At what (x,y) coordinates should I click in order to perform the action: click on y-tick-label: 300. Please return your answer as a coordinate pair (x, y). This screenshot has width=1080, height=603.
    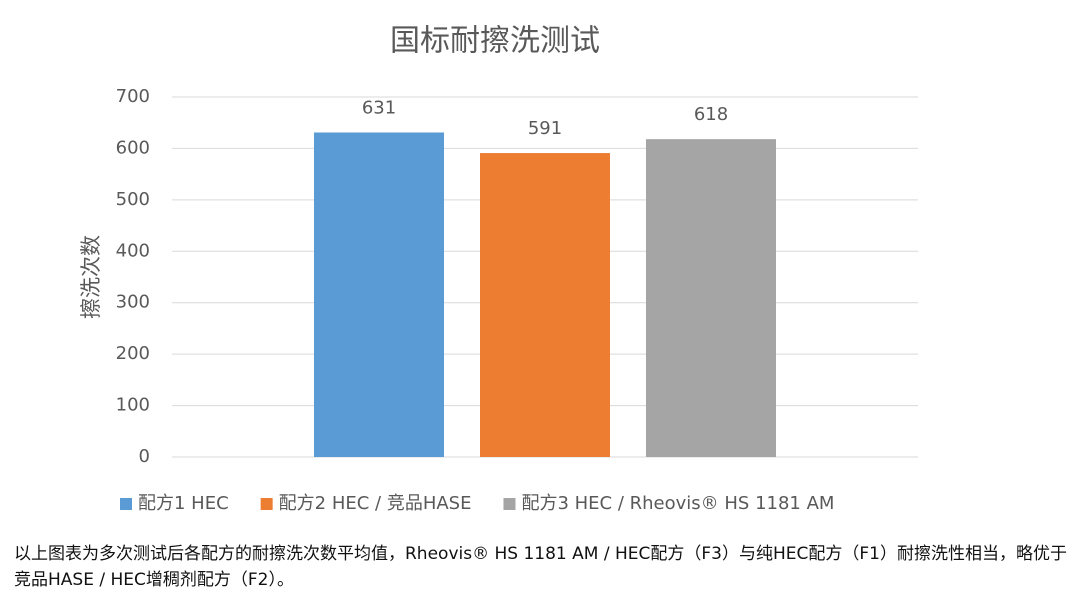
    Looking at the image, I should click on (133, 302).